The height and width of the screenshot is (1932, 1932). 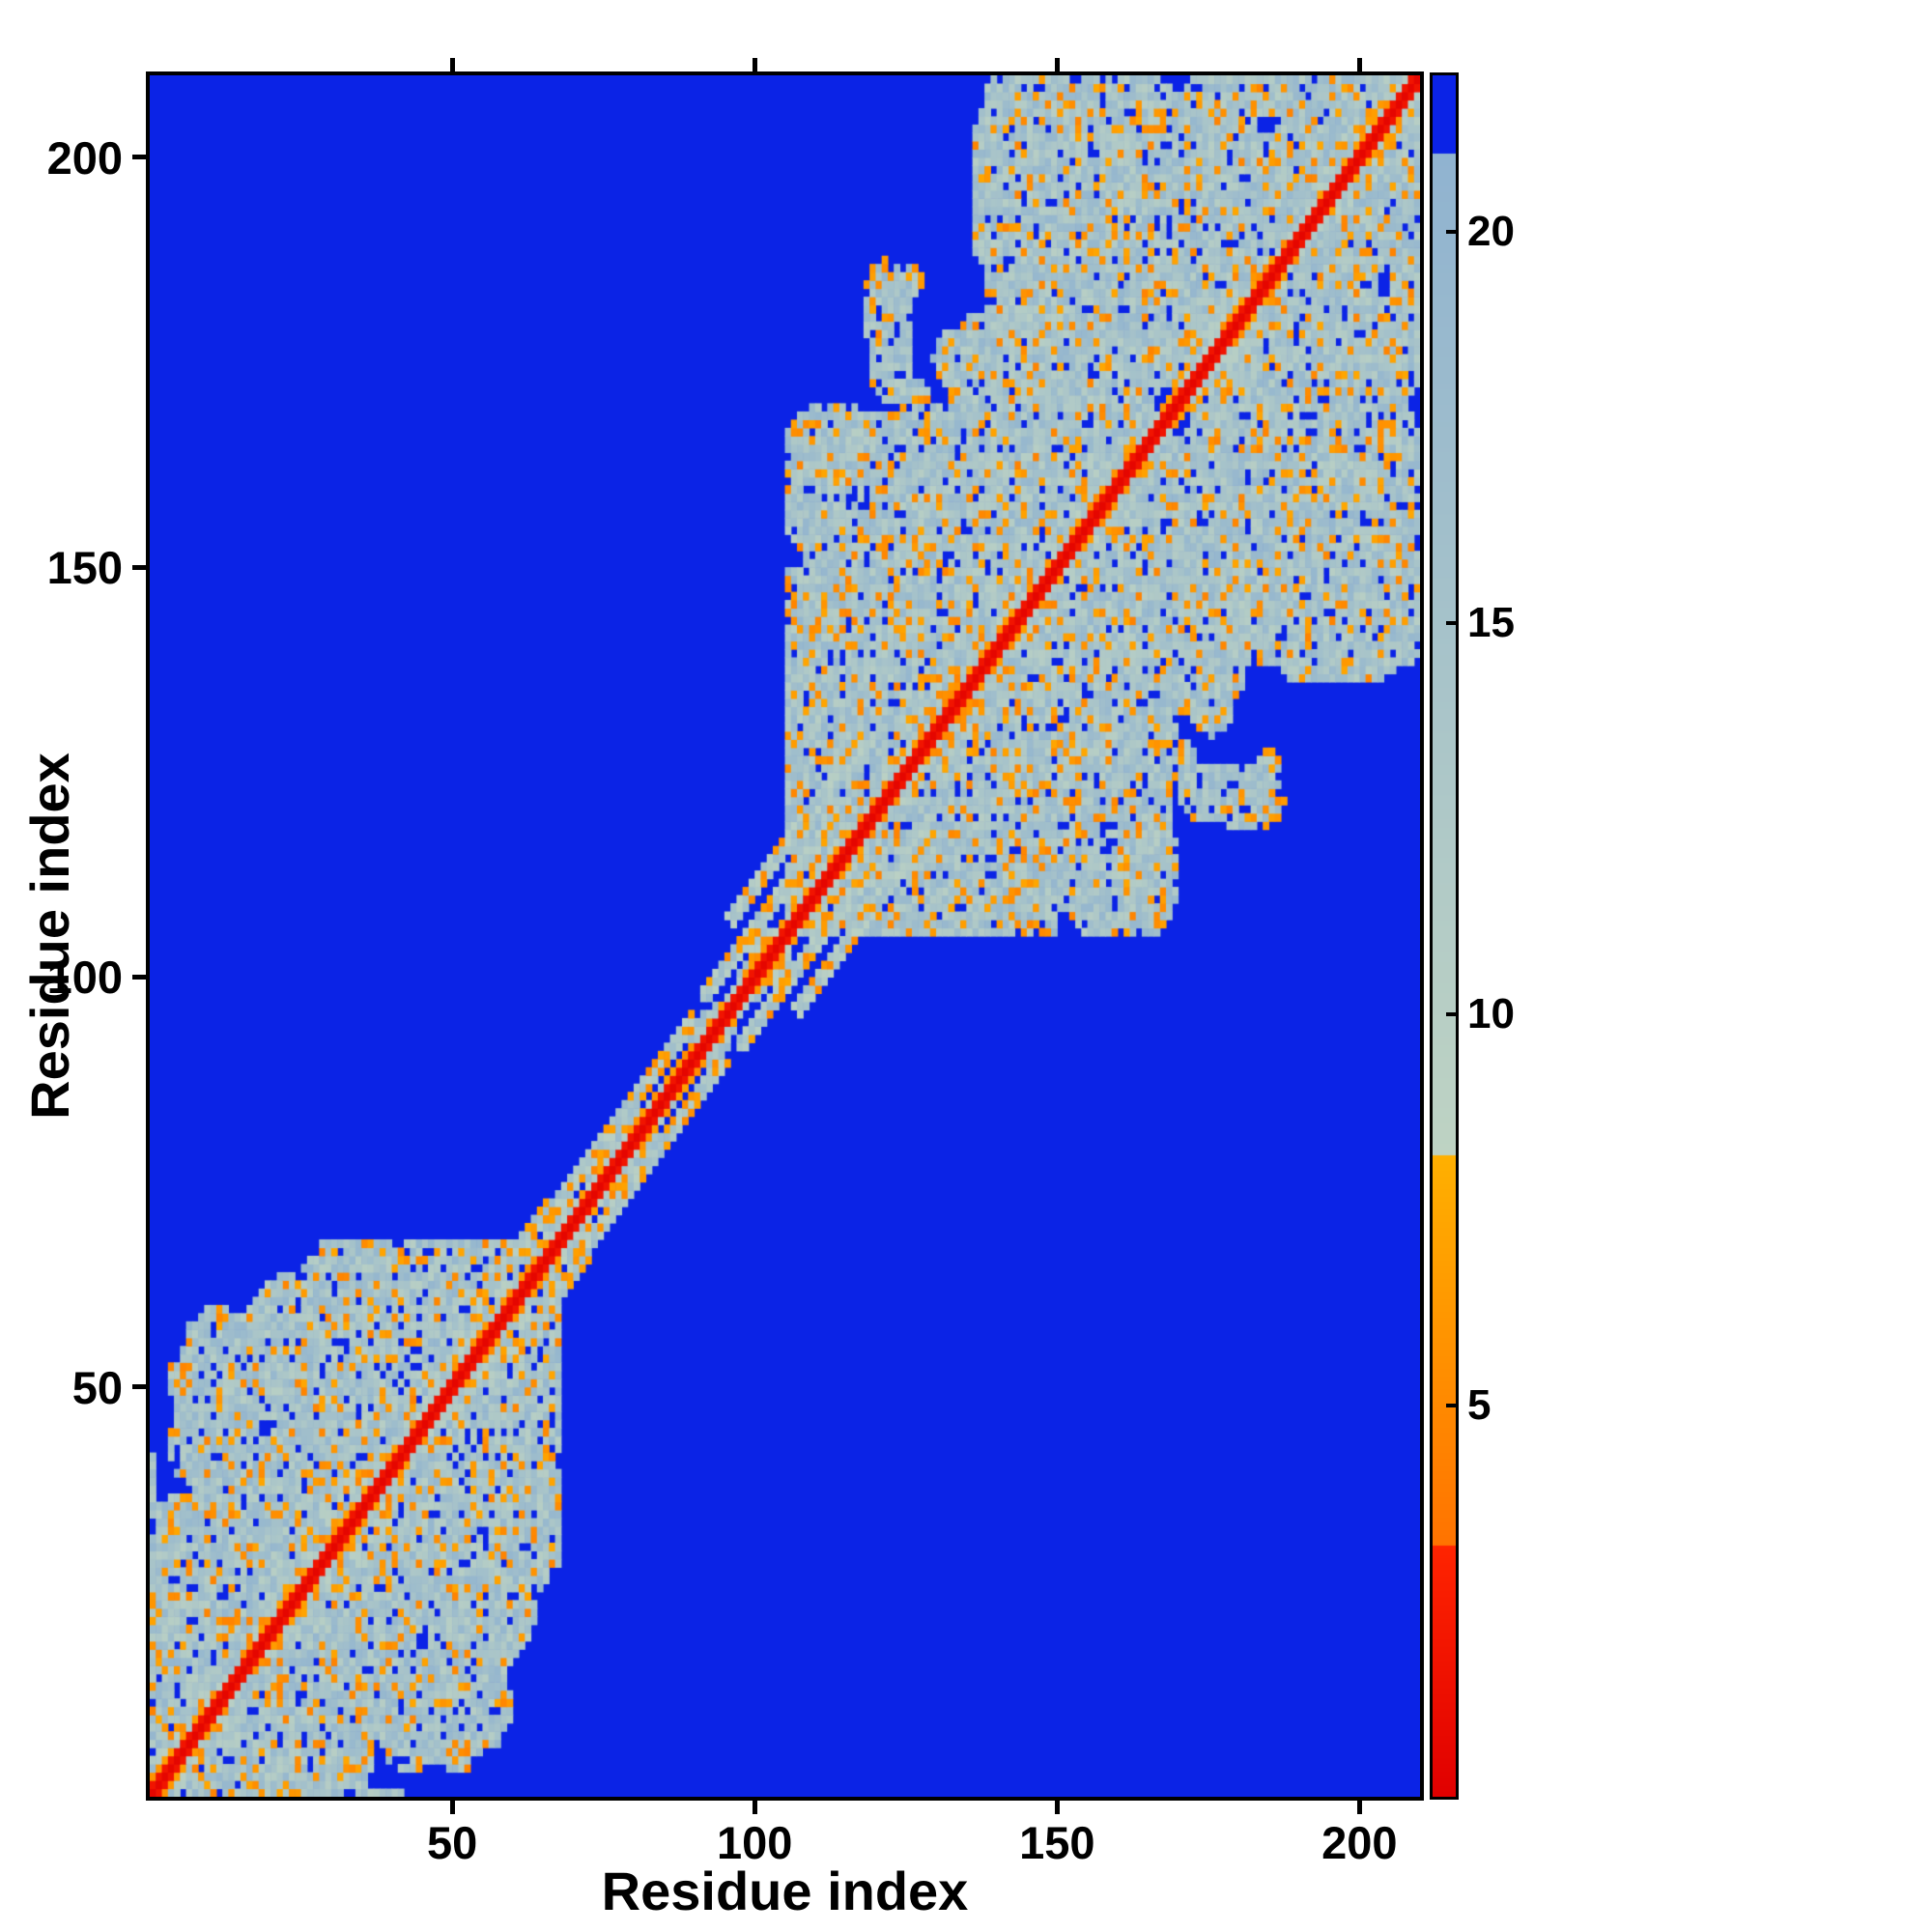 What do you see at coordinates (1491, 622) in the screenshot?
I see `colorbar-tick-label: 15` at bounding box center [1491, 622].